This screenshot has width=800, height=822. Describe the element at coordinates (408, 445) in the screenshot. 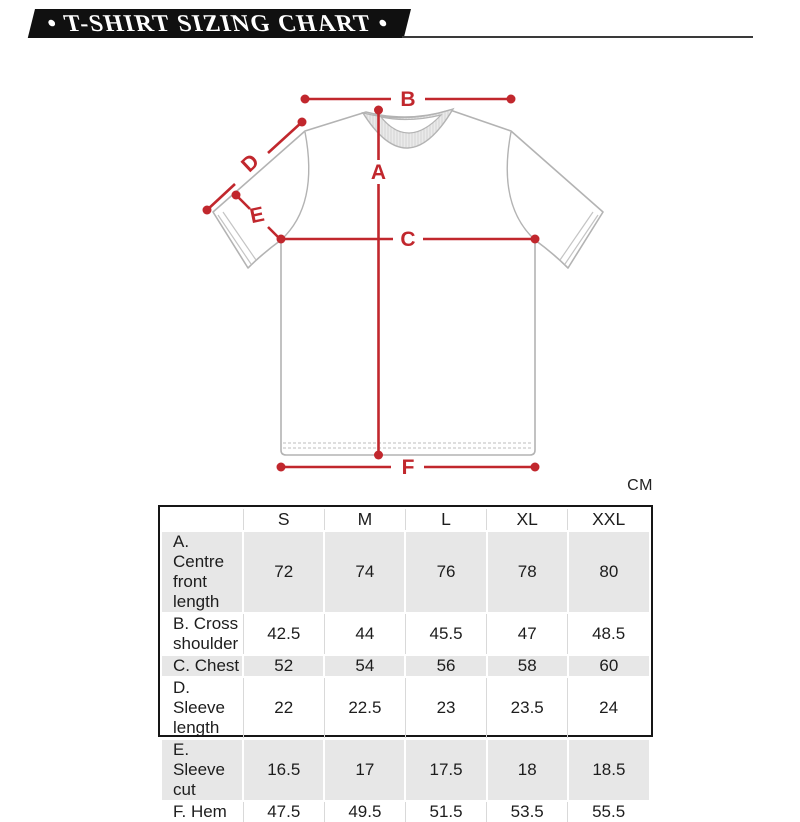

I see `hem-stitch-lines` at that location.